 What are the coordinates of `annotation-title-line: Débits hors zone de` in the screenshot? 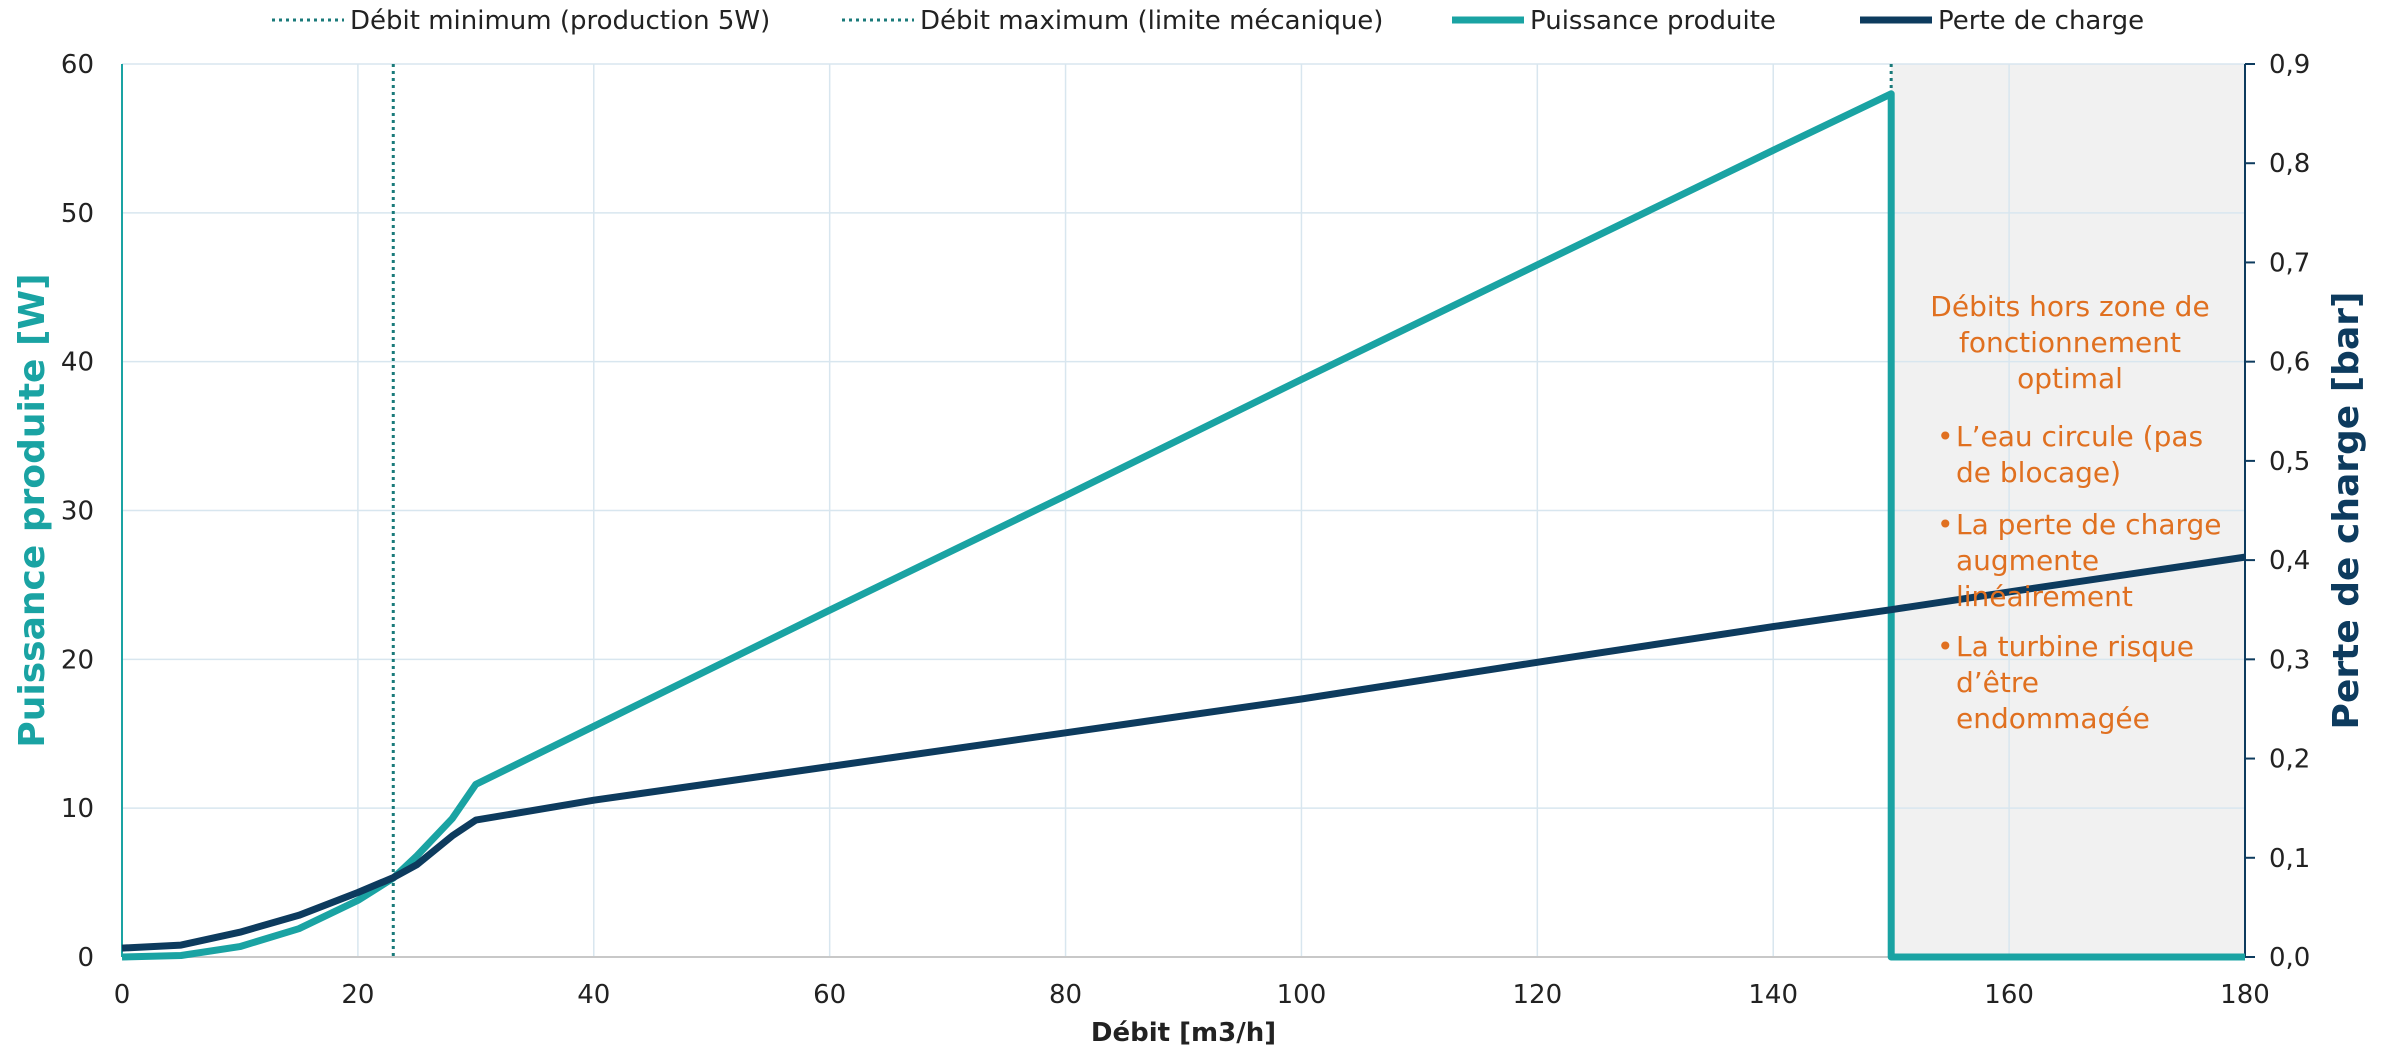 It's located at (2069, 306).